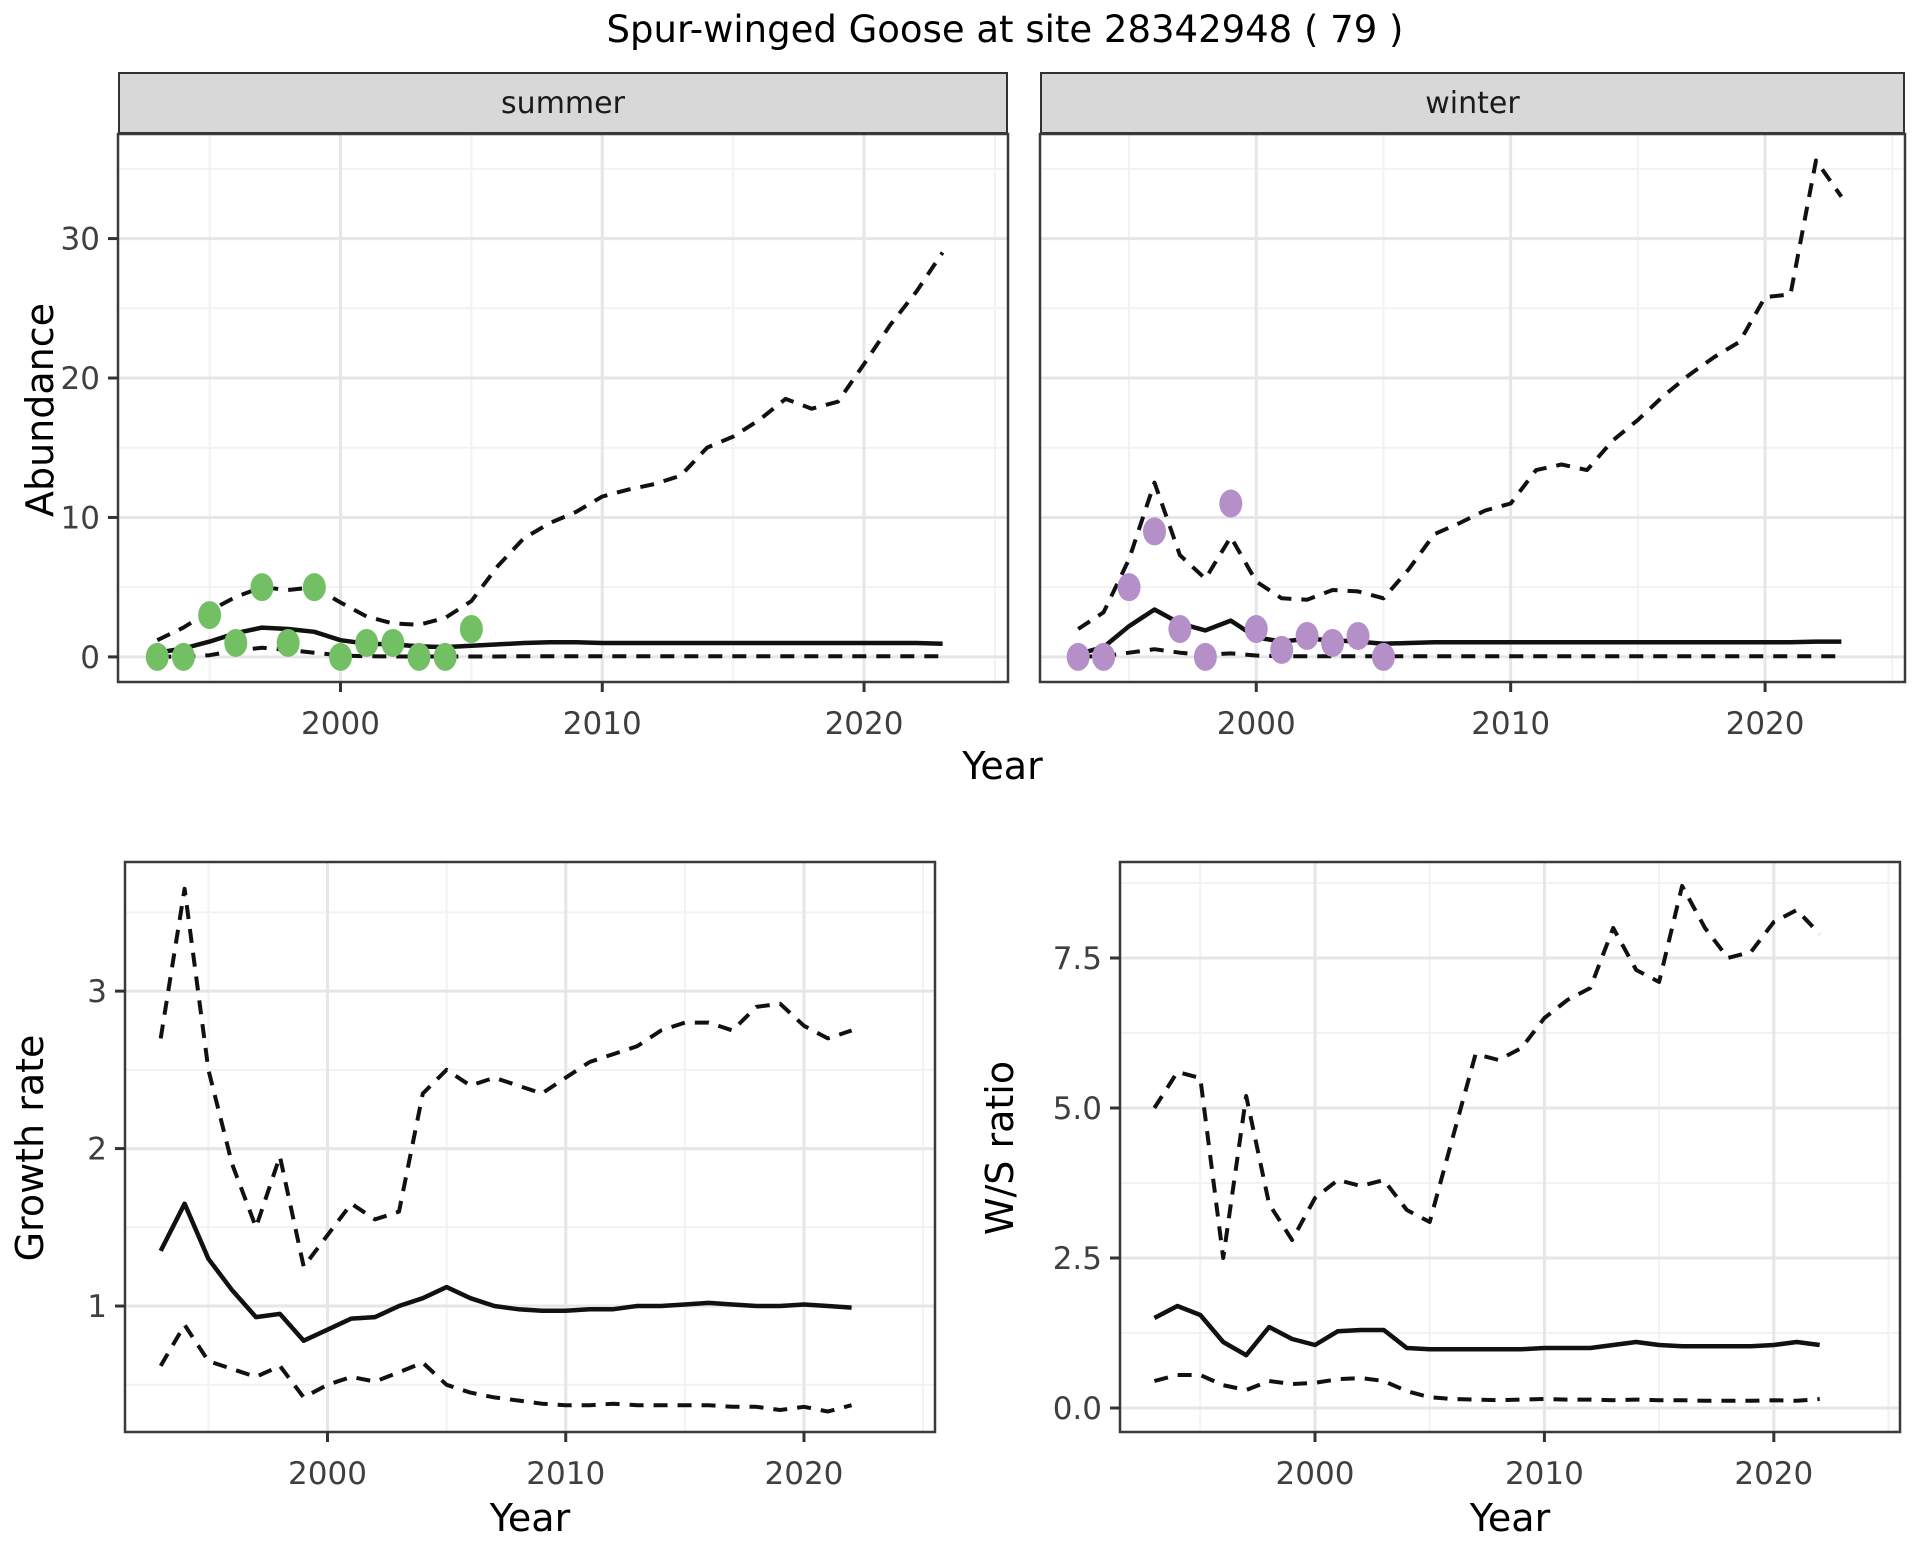 The height and width of the screenshot is (1560, 1920). What do you see at coordinates (97, 1307) in the screenshot?
I see `y-tick-label: 1` at bounding box center [97, 1307].